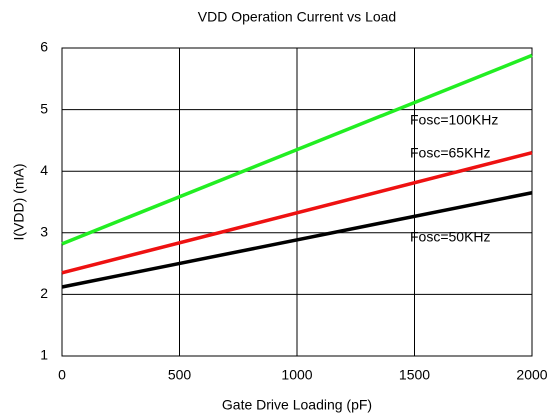 The width and height of the screenshot is (555, 419). Describe the element at coordinates (296, 375) in the screenshot. I see `x-tick-label: 1000` at that location.